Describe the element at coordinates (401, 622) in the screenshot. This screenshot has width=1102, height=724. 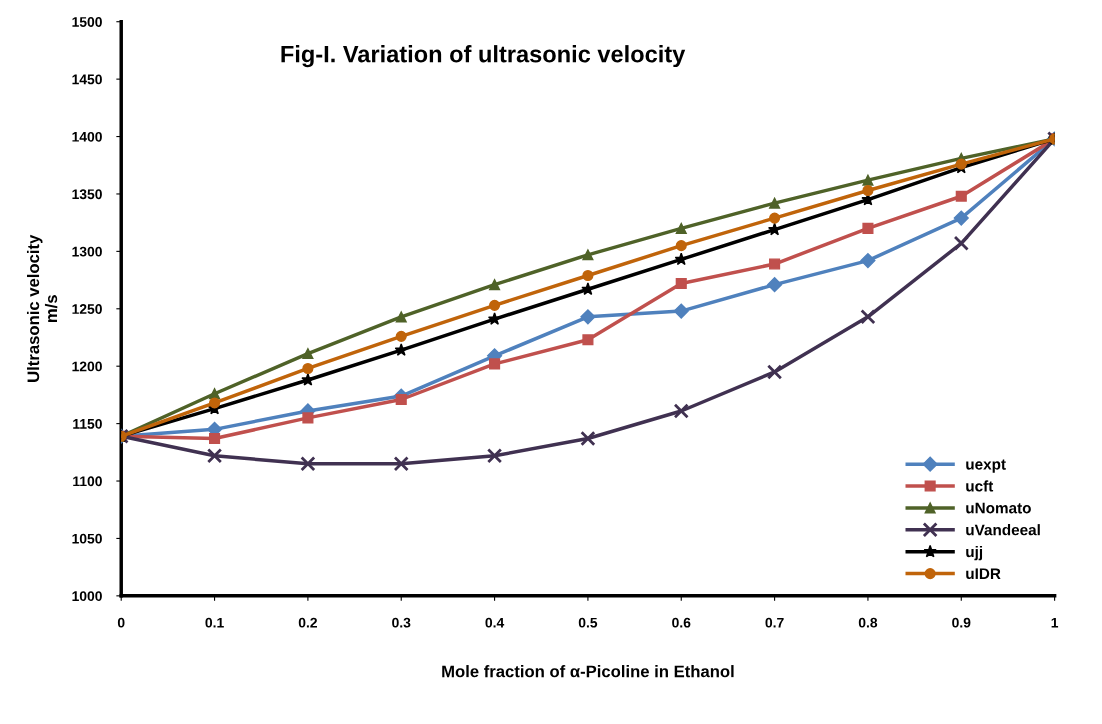
I see `x-tick-label: 0.3` at that location.